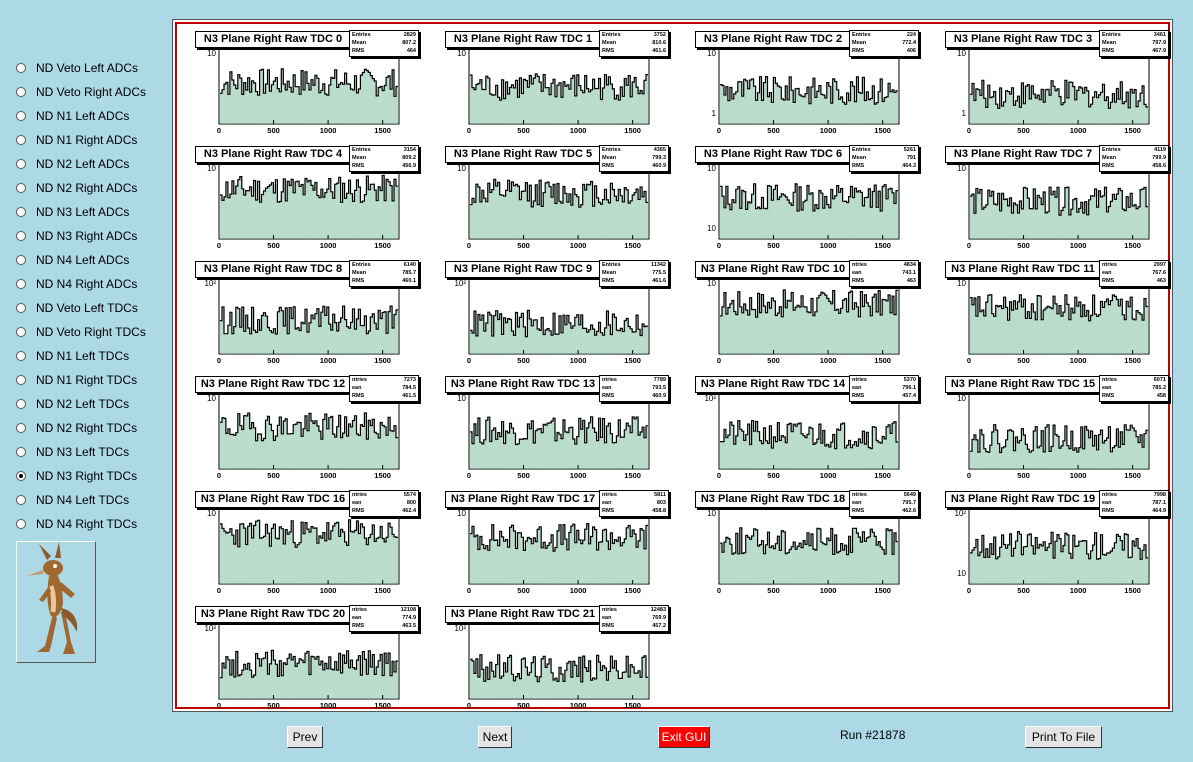 The width and height of the screenshot is (1193, 762). What do you see at coordinates (91, 332) in the screenshot?
I see `radio-nd-veto-right-tdcs: ND Veto Right TDCs` at bounding box center [91, 332].